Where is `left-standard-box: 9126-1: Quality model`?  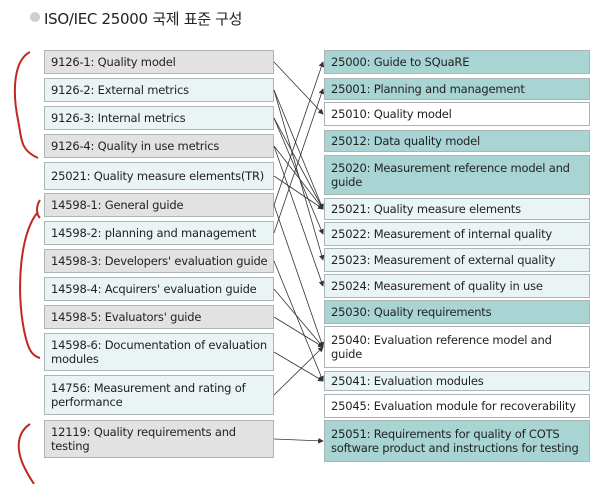
left-standard-box: 9126-1: Quality model is located at coordinates (159, 62).